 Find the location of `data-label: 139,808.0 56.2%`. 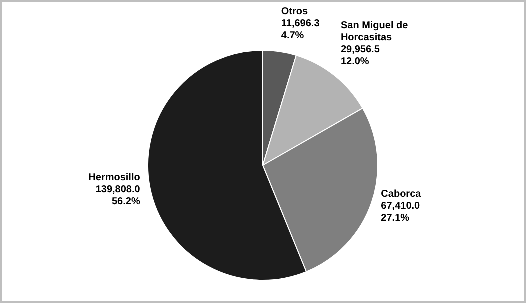

data-label: 139,808.0 56.2% is located at coordinates (118, 196).